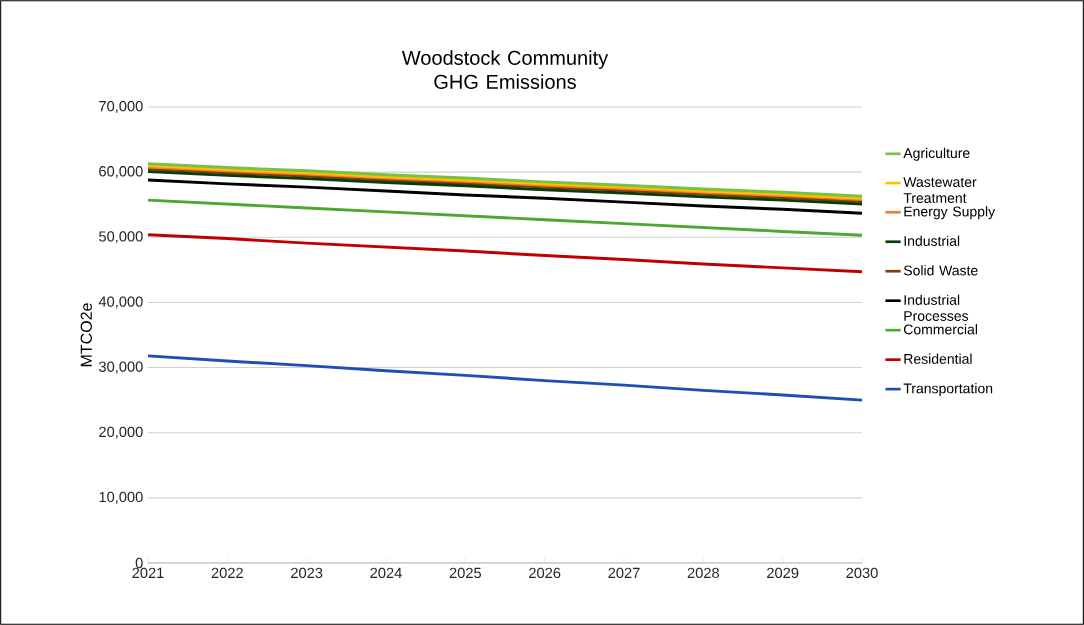 The image size is (1084, 625). What do you see at coordinates (938, 358) in the screenshot?
I see `legend-label: Residential` at bounding box center [938, 358].